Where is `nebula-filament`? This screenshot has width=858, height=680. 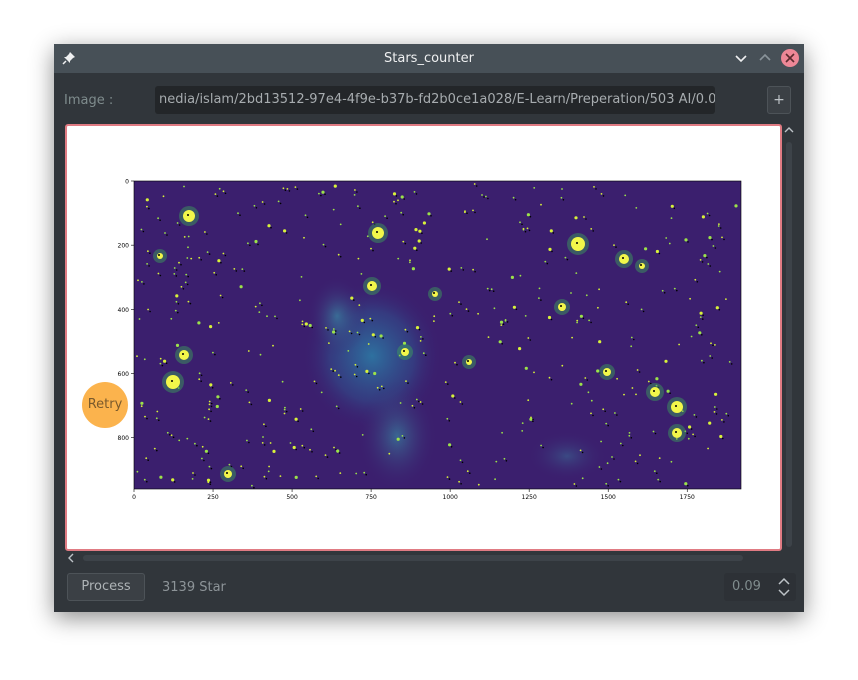 nebula-filament is located at coordinates (337, 316).